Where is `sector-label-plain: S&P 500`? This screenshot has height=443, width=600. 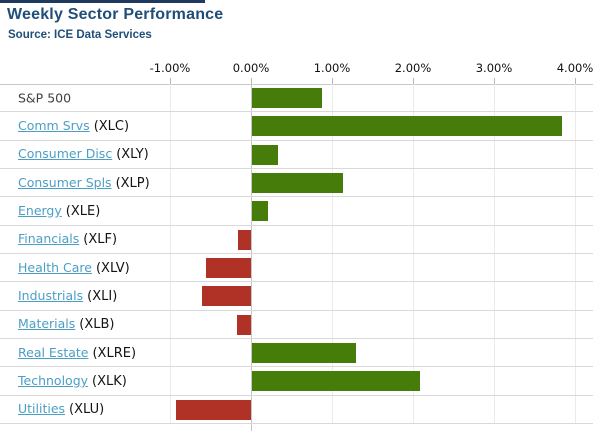 sector-label-plain: S&P 500 is located at coordinates (45, 98).